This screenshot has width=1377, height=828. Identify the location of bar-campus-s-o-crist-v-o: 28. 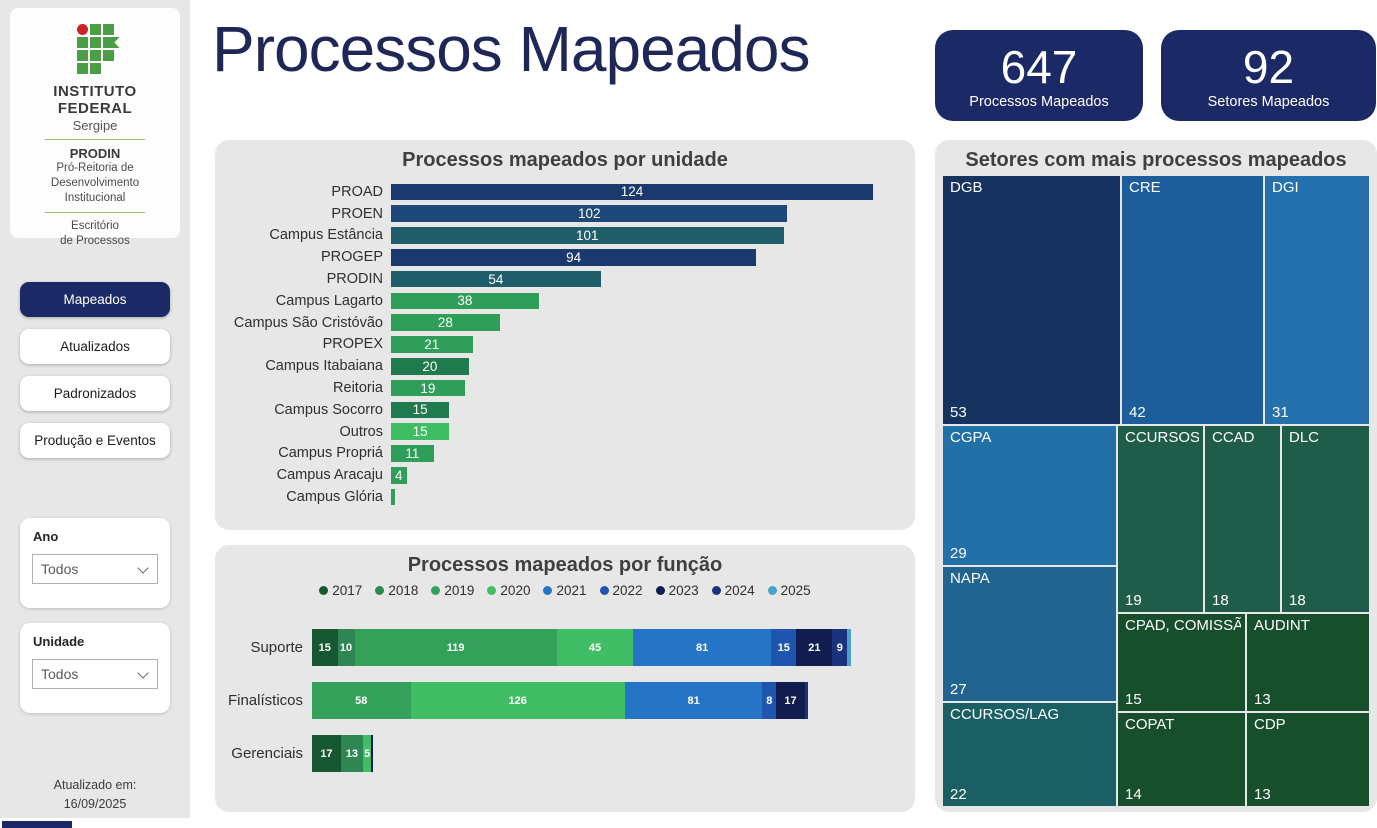
(445, 322).